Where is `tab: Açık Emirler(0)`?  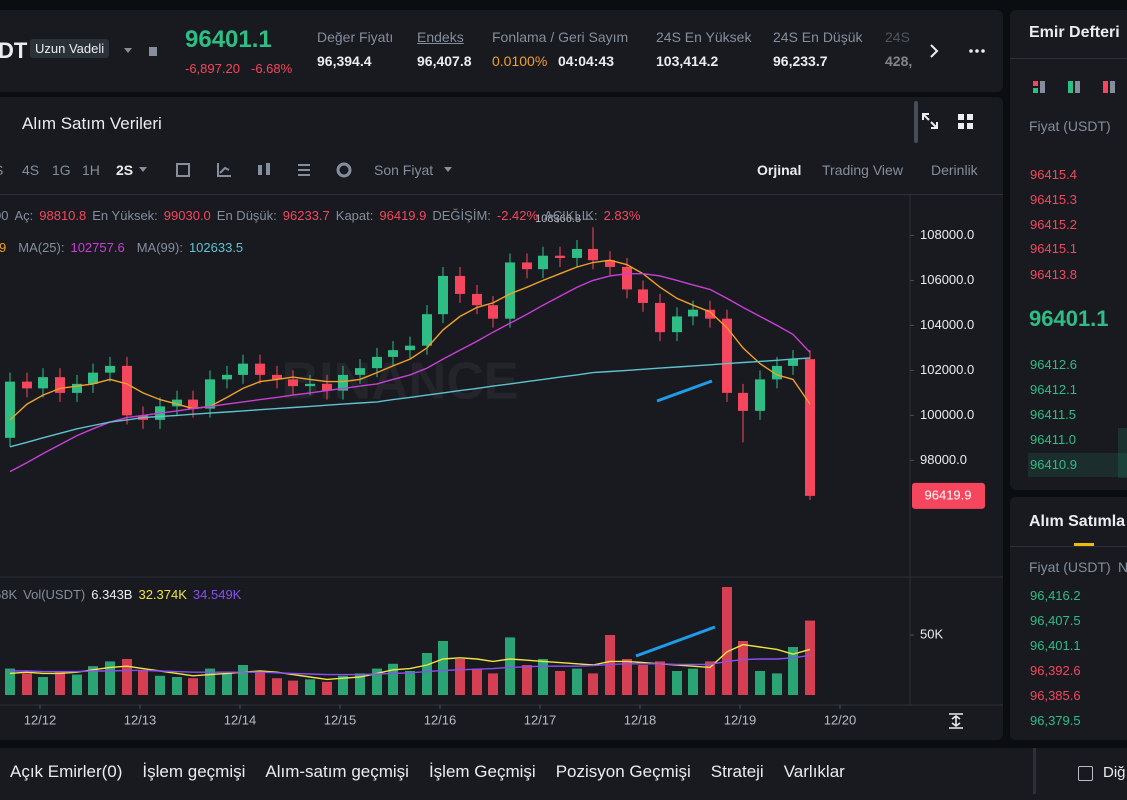
tab: Açık Emirler(0) is located at coordinates (66, 771).